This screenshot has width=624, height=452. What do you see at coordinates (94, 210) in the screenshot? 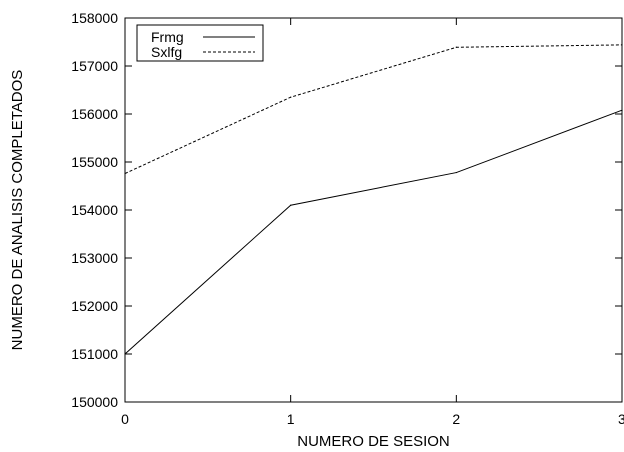
I see `y-tick-label: 154000` at bounding box center [94, 210].